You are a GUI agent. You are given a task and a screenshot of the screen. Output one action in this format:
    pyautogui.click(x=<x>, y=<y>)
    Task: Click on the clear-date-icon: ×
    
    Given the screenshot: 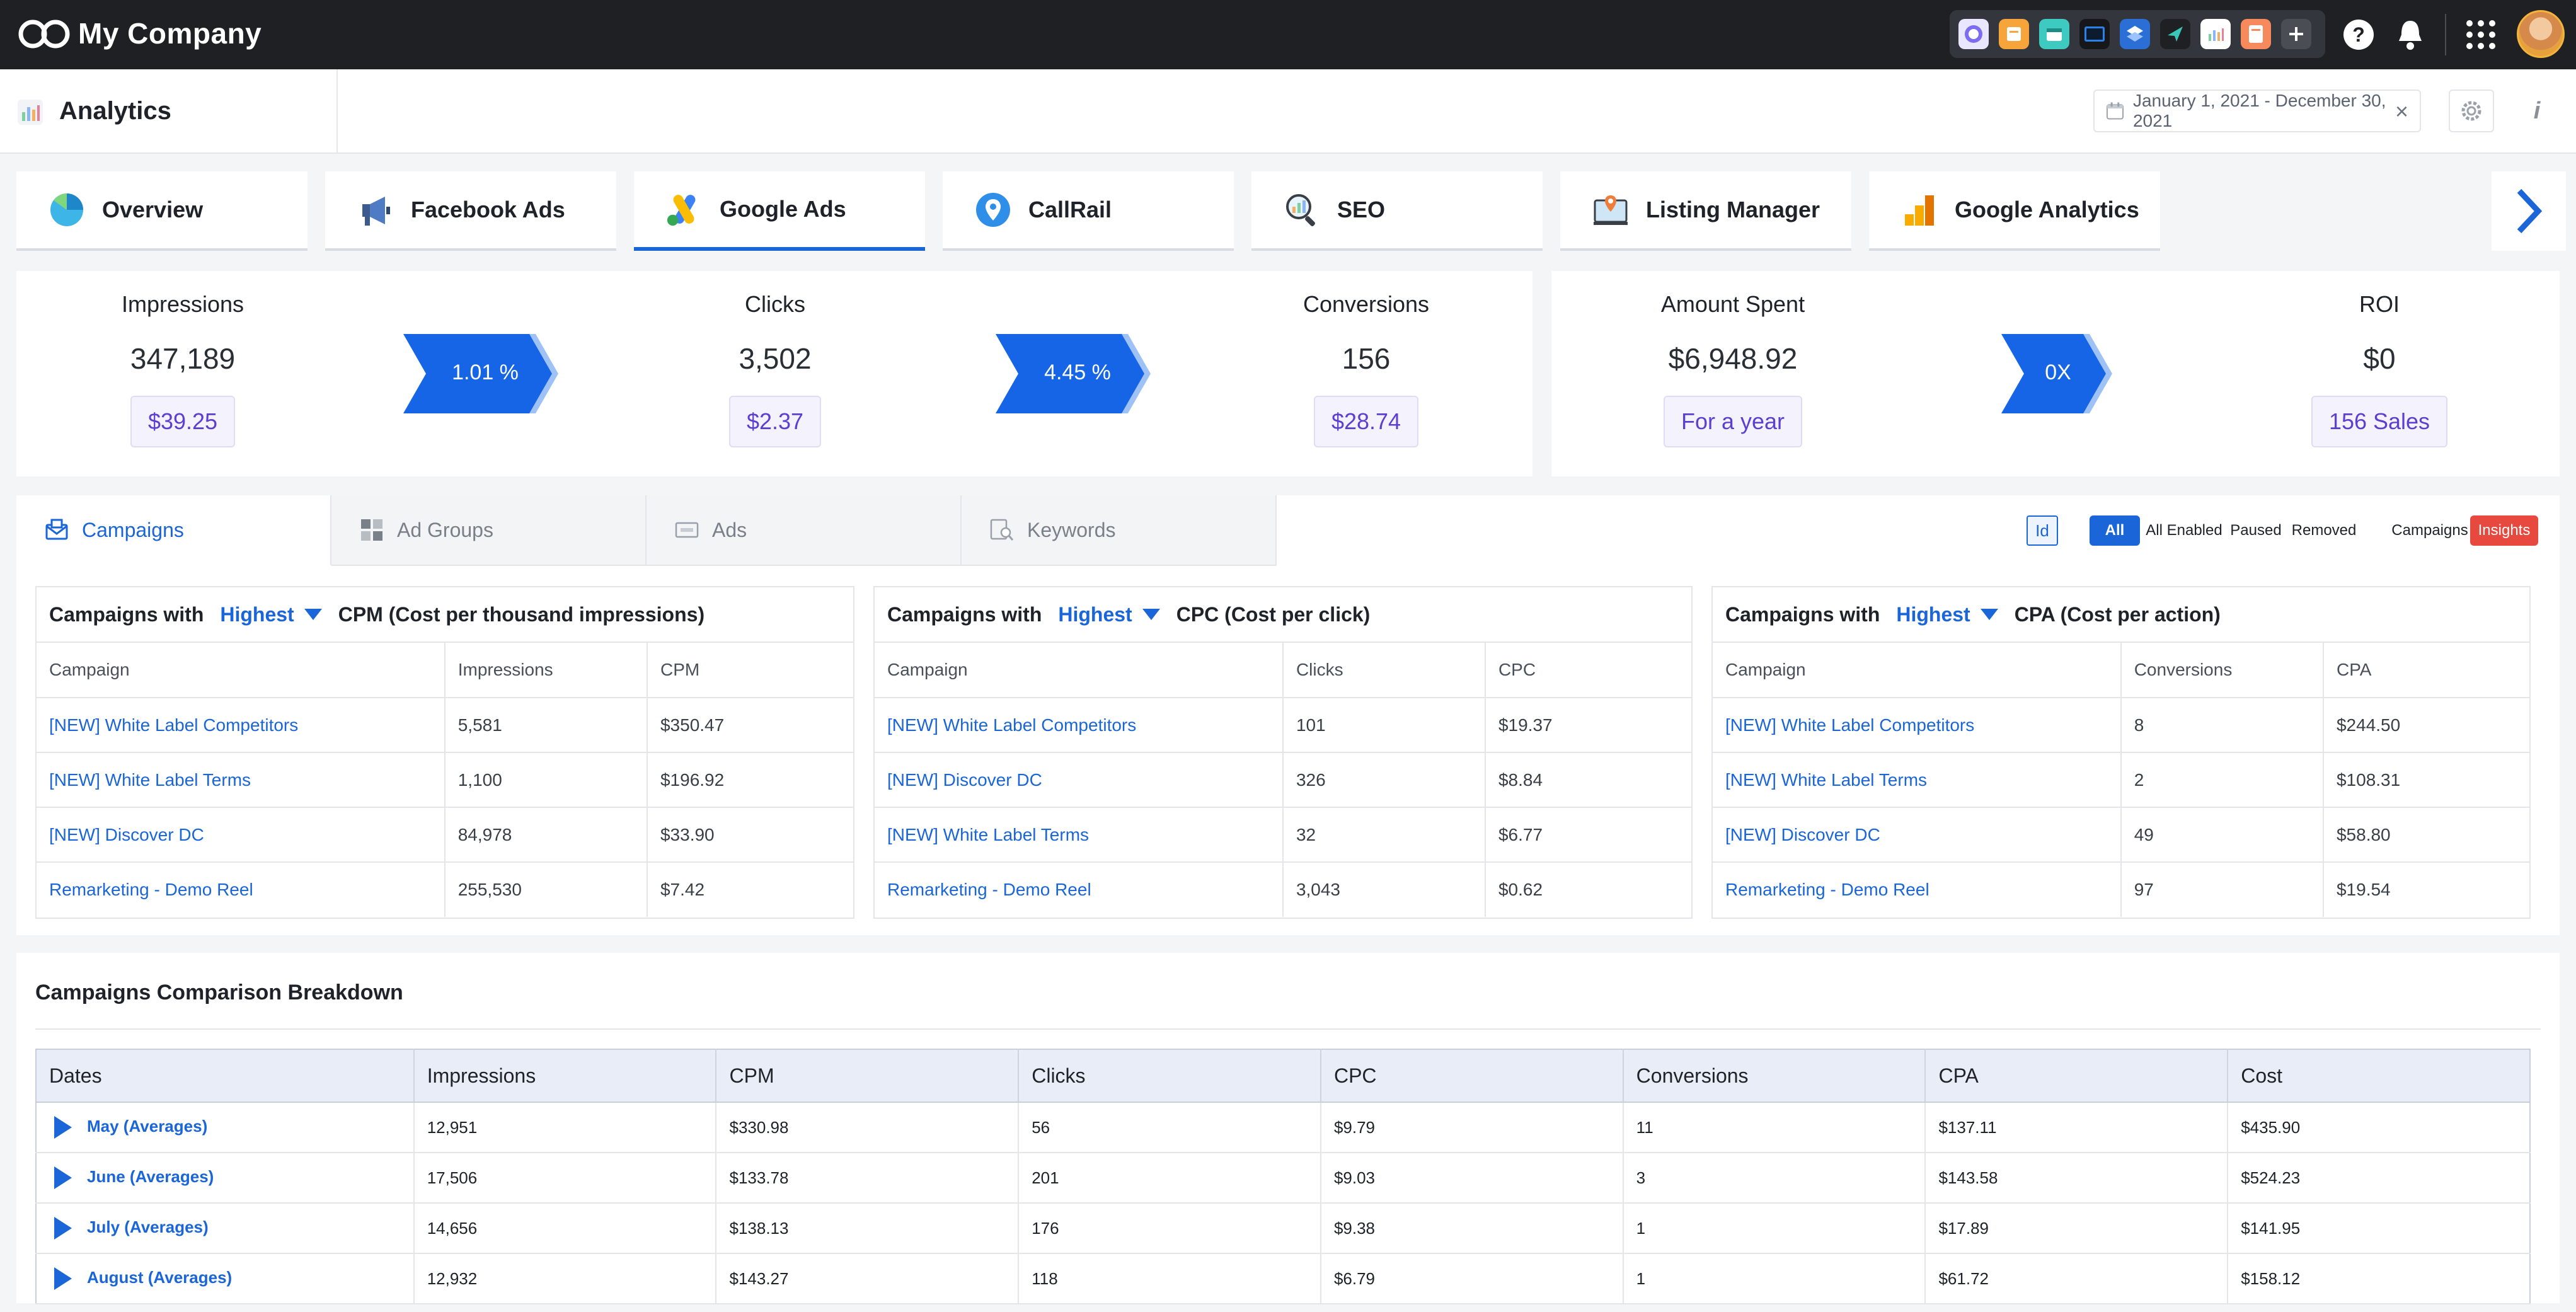 What is the action you would take?
    pyautogui.click(x=2401, y=111)
    